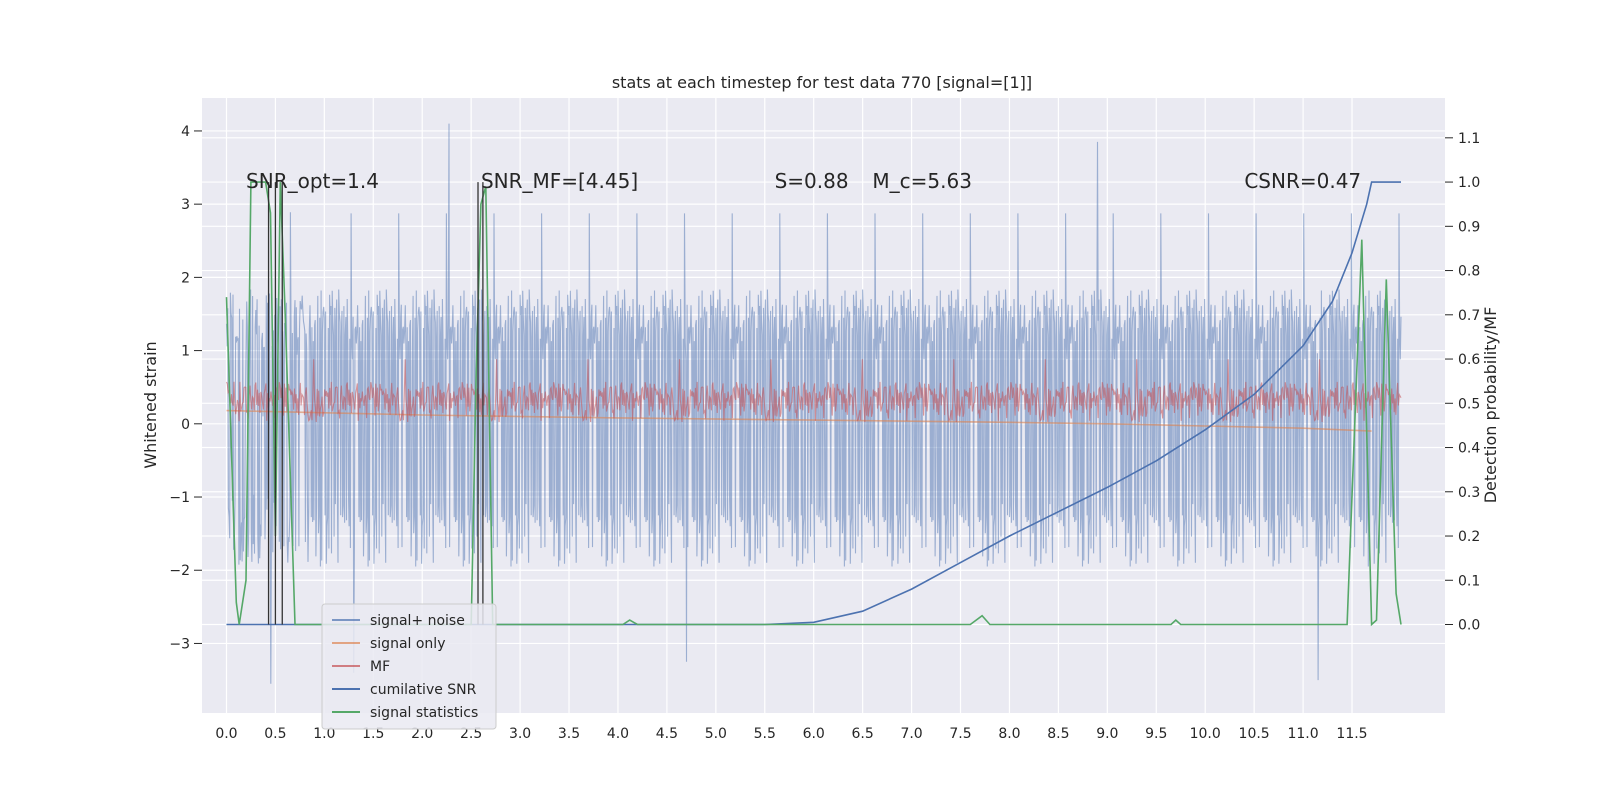  What do you see at coordinates (471, 734) in the screenshot?
I see `x-tick-label: 2.5` at bounding box center [471, 734].